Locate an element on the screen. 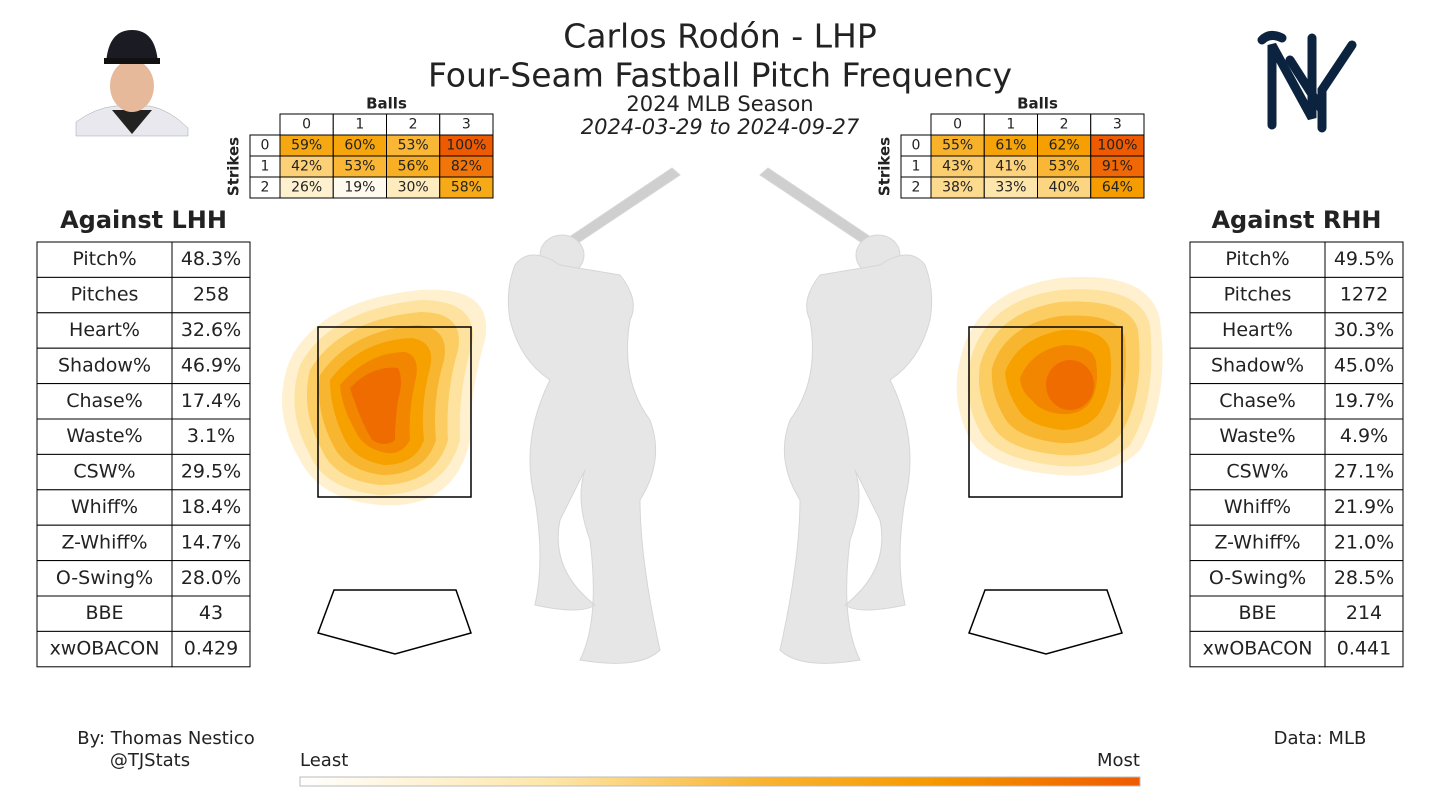 This screenshot has width=1440, height=810. count-value: 43% is located at coordinates (957, 167).